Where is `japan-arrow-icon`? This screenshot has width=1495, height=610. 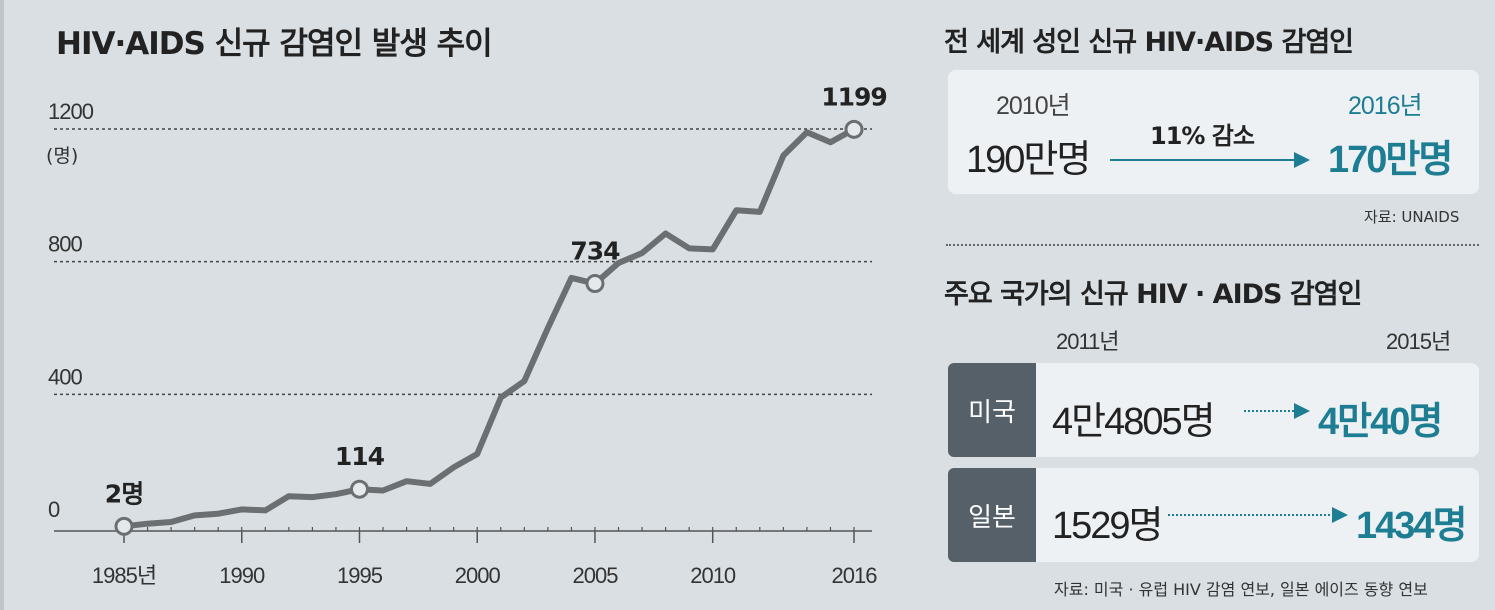 japan-arrow-icon is located at coordinates (1258, 515).